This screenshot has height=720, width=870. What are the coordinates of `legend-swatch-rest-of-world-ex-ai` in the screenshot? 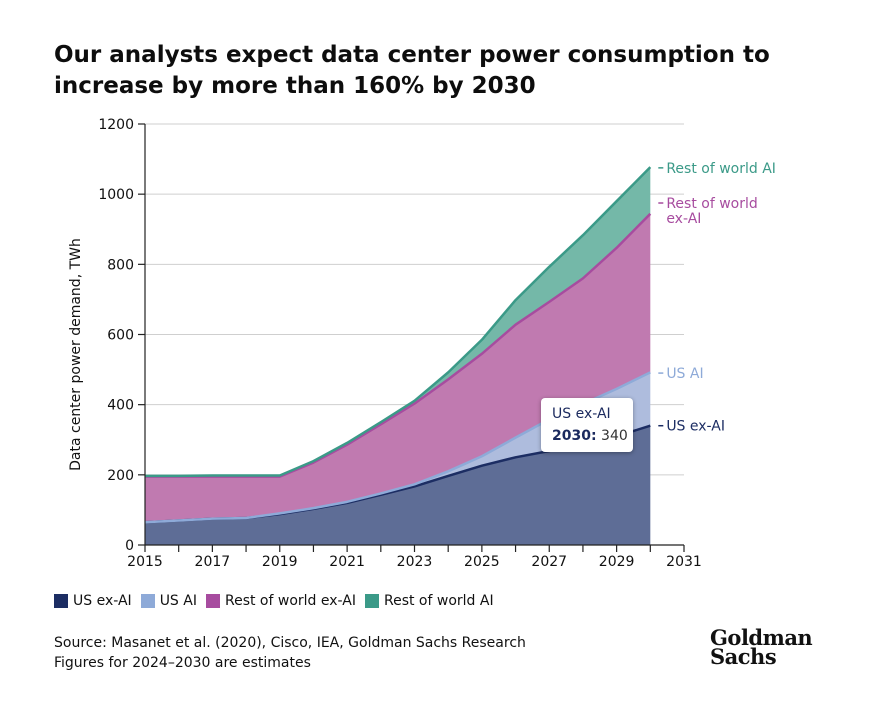 It's located at (212, 601).